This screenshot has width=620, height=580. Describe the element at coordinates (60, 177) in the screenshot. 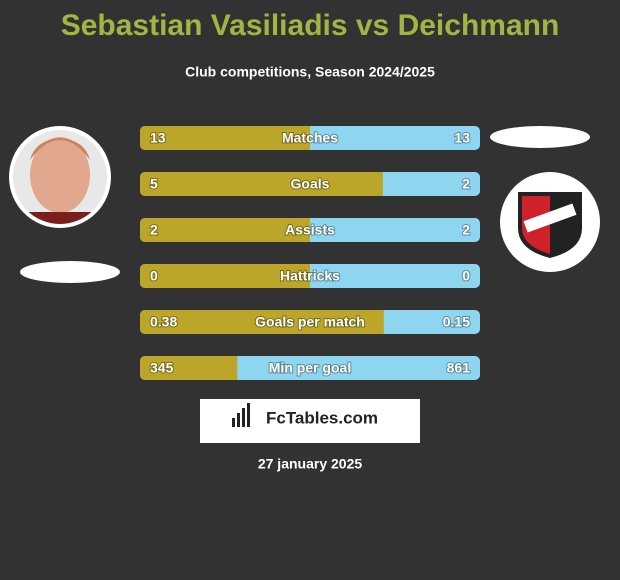

I see `player-photo` at that location.